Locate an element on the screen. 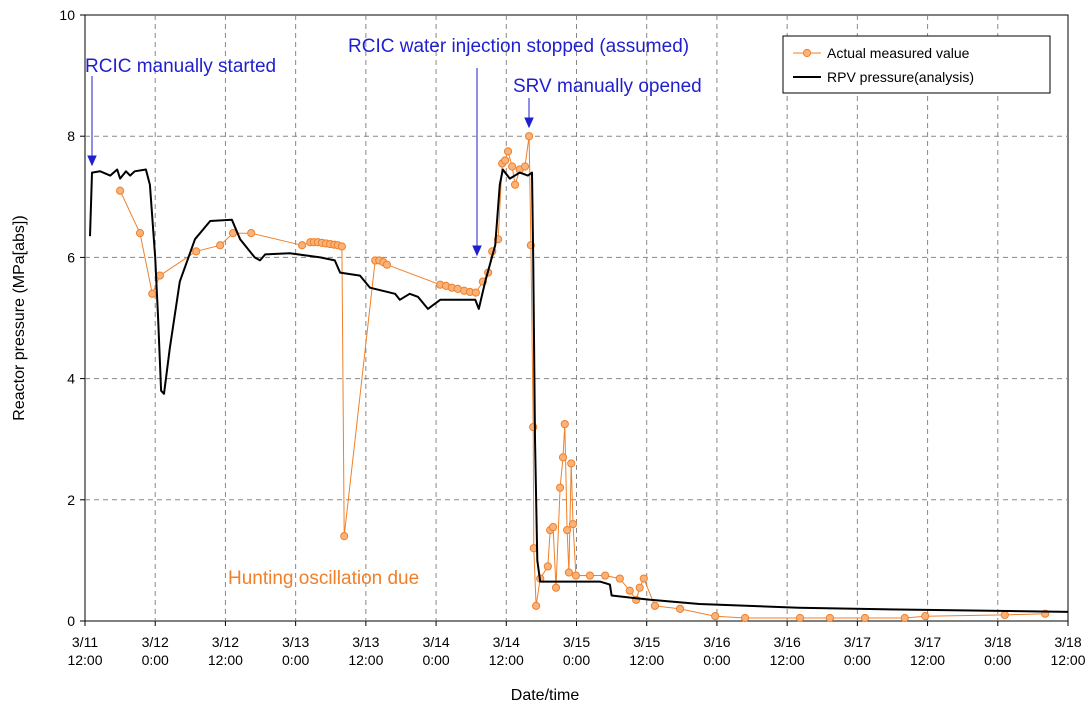  x-tick-label: 3/14 12:00 is located at coordinates (506, 651).